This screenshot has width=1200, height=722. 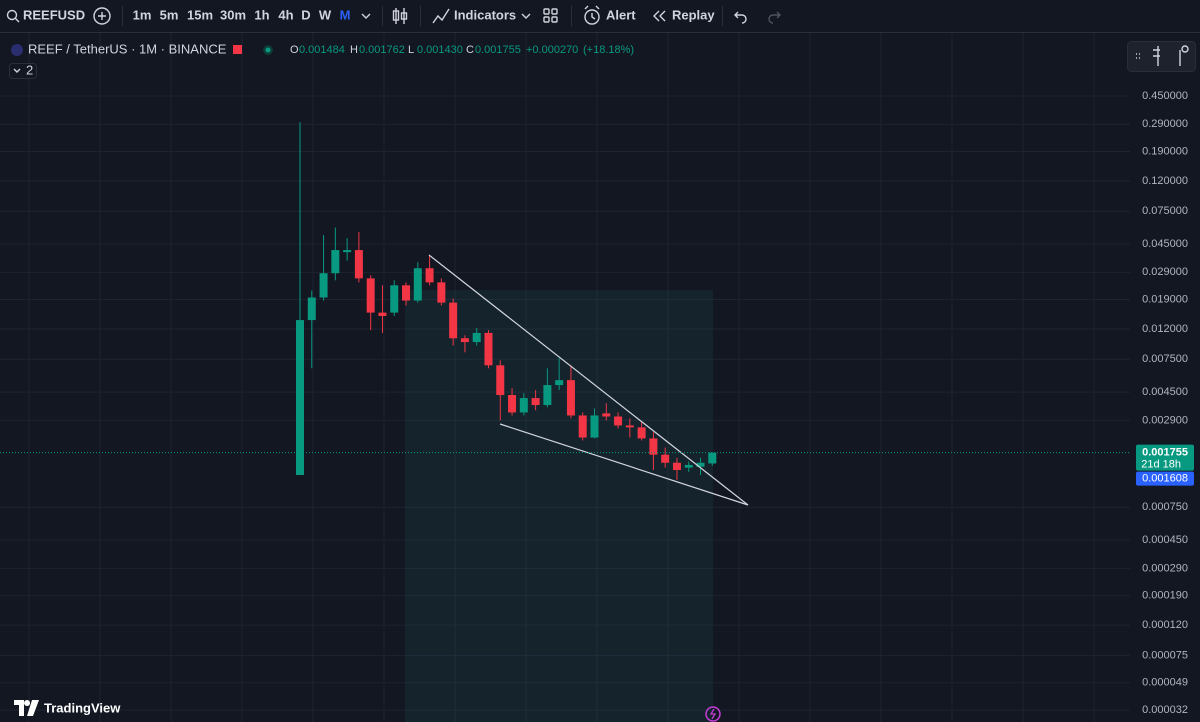 What do you see at coordinates (1165, 299) in the screenshot?
I see `y-tick-label: 0.019000` at bounding box center [1165, 299].